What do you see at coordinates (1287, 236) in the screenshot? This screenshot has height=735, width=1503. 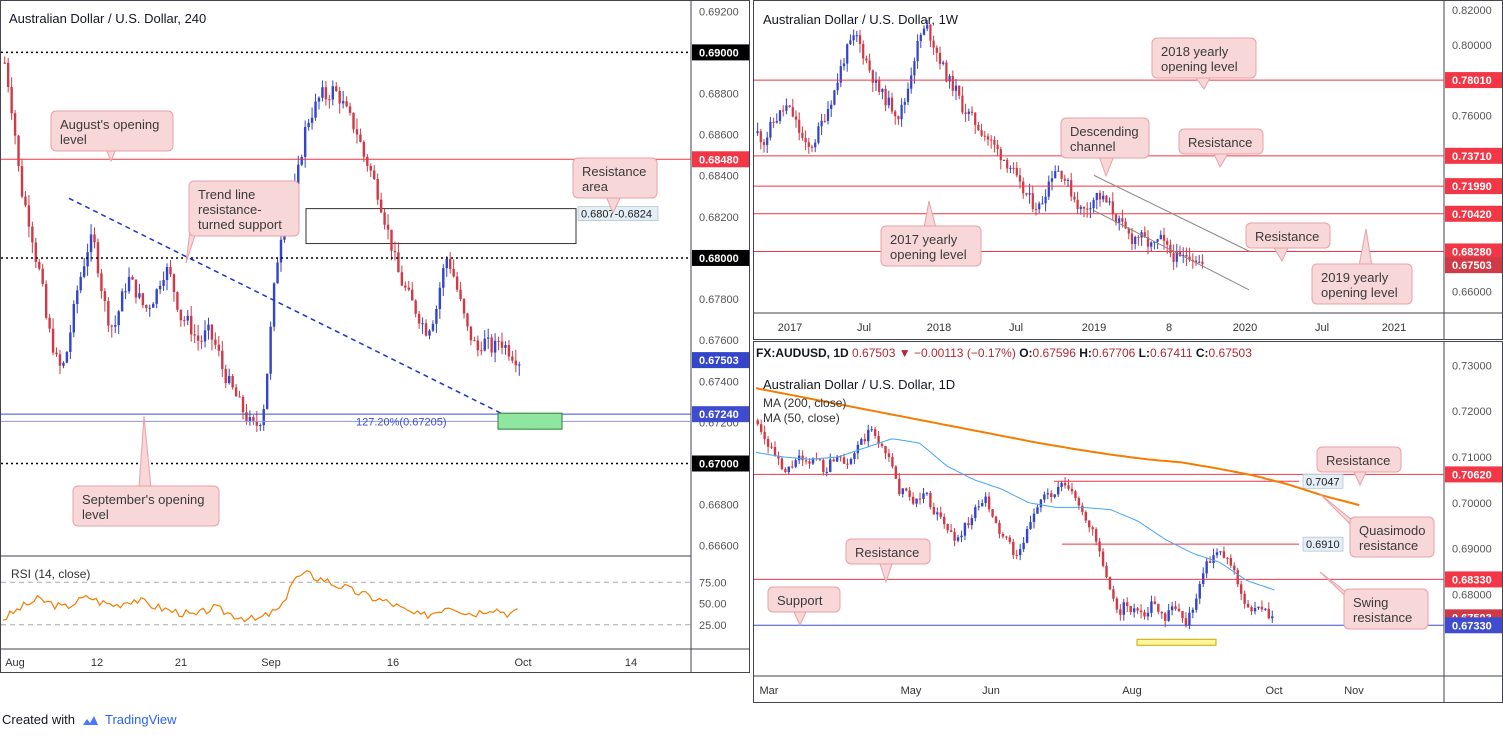 I see `weekly-res2-callout-text: Resistance` at bounding box center [1287, 236].